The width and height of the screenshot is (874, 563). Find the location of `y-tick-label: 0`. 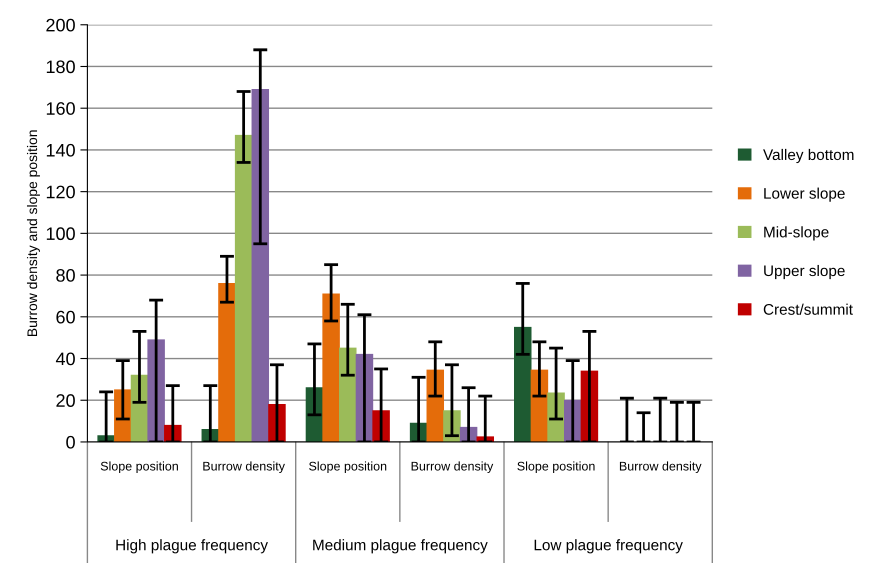

y-tick-label: 0 is located at coordinates (70, 442).